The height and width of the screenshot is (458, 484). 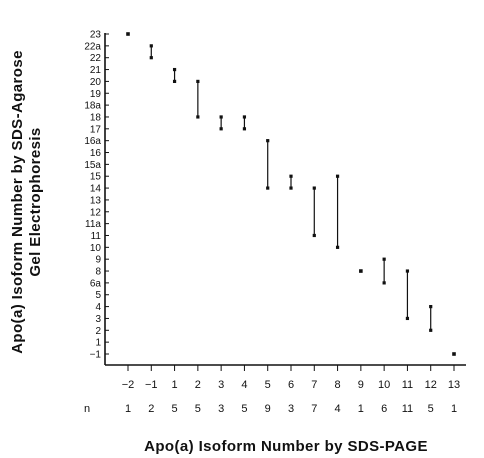 What do you see at coordinates (98, 331) in the screenshot?
I see `y-tick-label: 2` at bounding box center [98, 331].